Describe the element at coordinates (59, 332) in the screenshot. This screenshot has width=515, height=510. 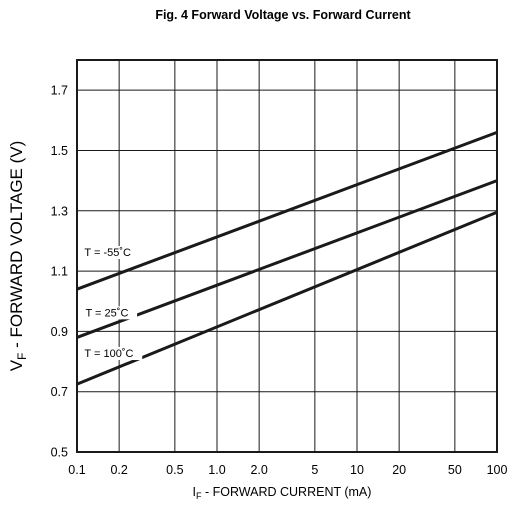
I see `y-tick-label: 0.9` at that location.